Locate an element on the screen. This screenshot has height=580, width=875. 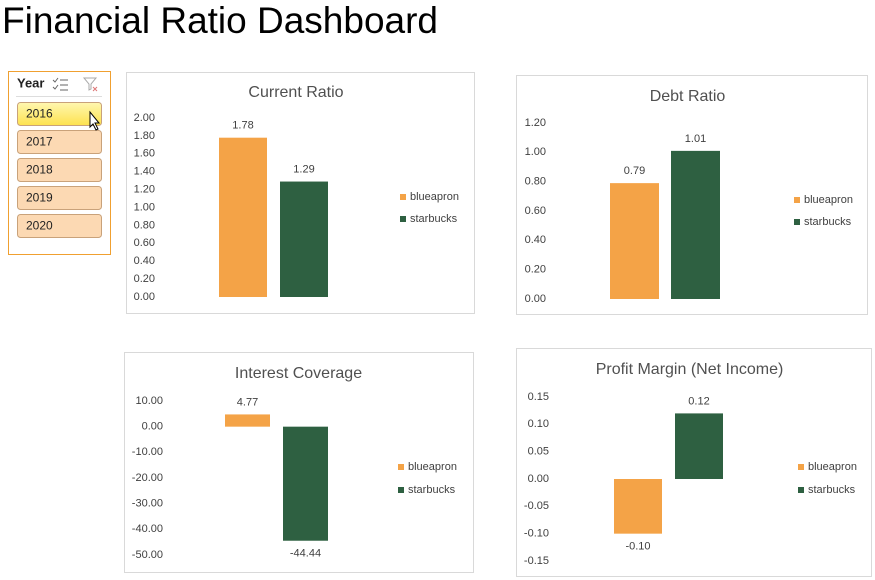
slicer-button-label: 2016 is located at coordinates (39, 114).